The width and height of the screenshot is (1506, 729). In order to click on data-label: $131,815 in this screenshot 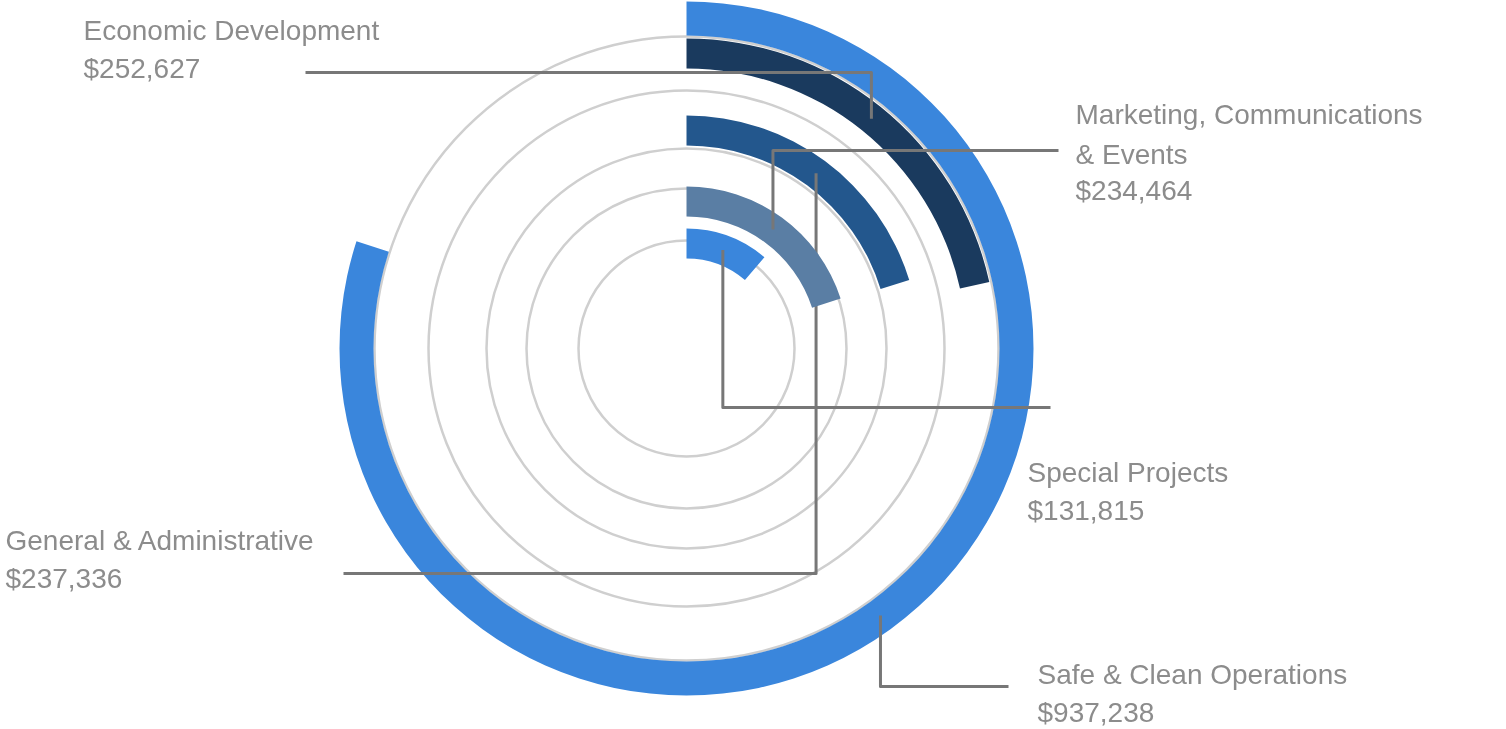, I will do `click(1086, 510)`.